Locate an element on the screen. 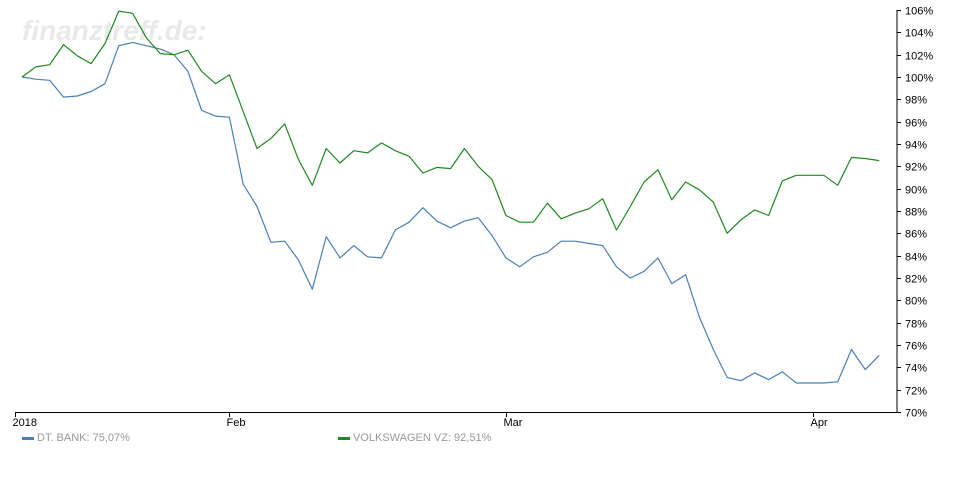  y-tick-label: 92% is located at coordinates (916, 168).